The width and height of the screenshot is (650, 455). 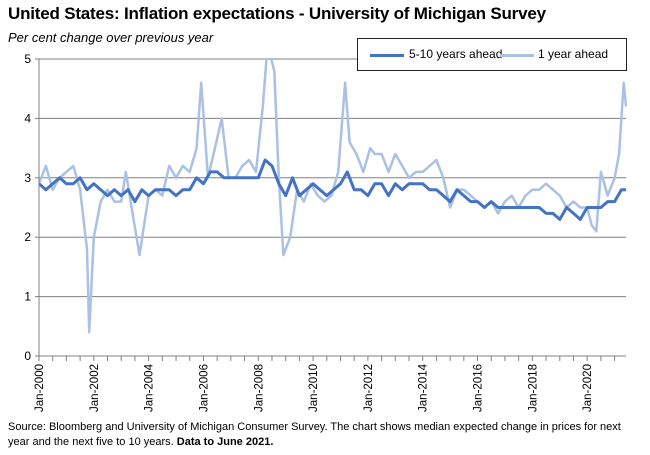 I want to click on x-tick-label: Jan-2020, so click(x=588, y=388).